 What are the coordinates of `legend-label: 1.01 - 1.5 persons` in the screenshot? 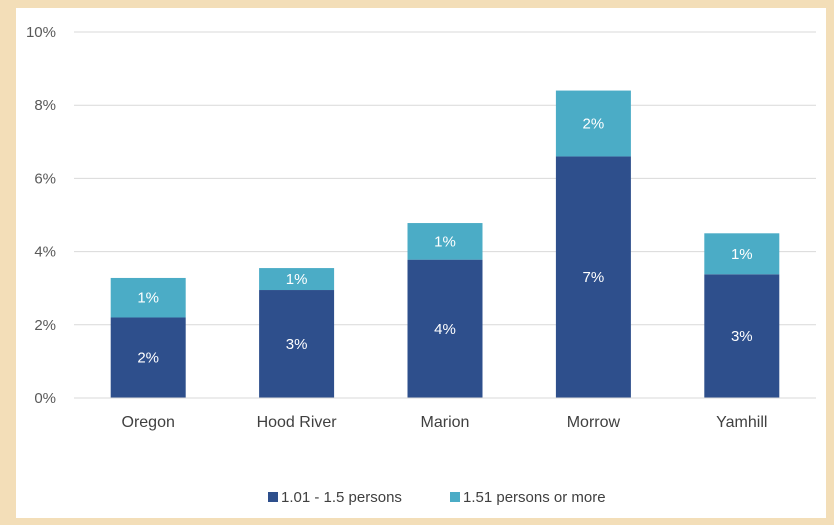 It's located at (341, 497).